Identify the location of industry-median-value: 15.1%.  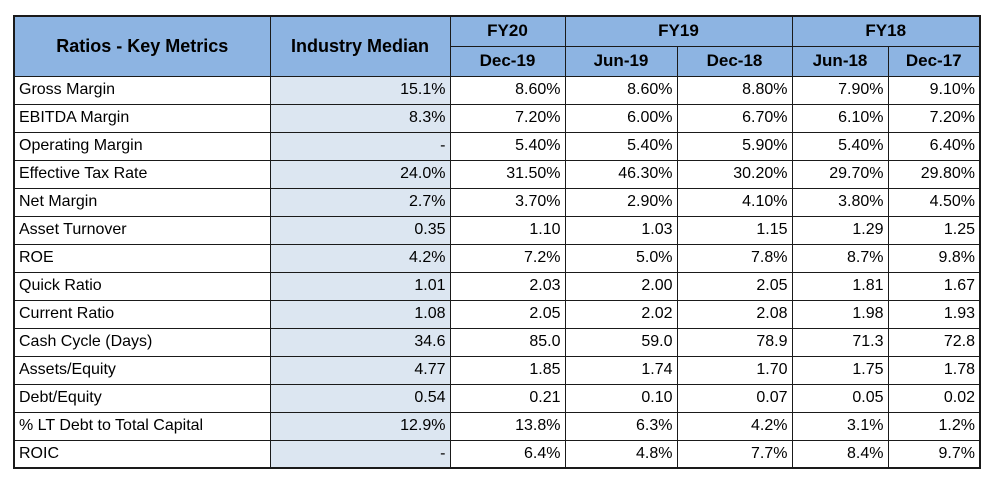
(360, 90).